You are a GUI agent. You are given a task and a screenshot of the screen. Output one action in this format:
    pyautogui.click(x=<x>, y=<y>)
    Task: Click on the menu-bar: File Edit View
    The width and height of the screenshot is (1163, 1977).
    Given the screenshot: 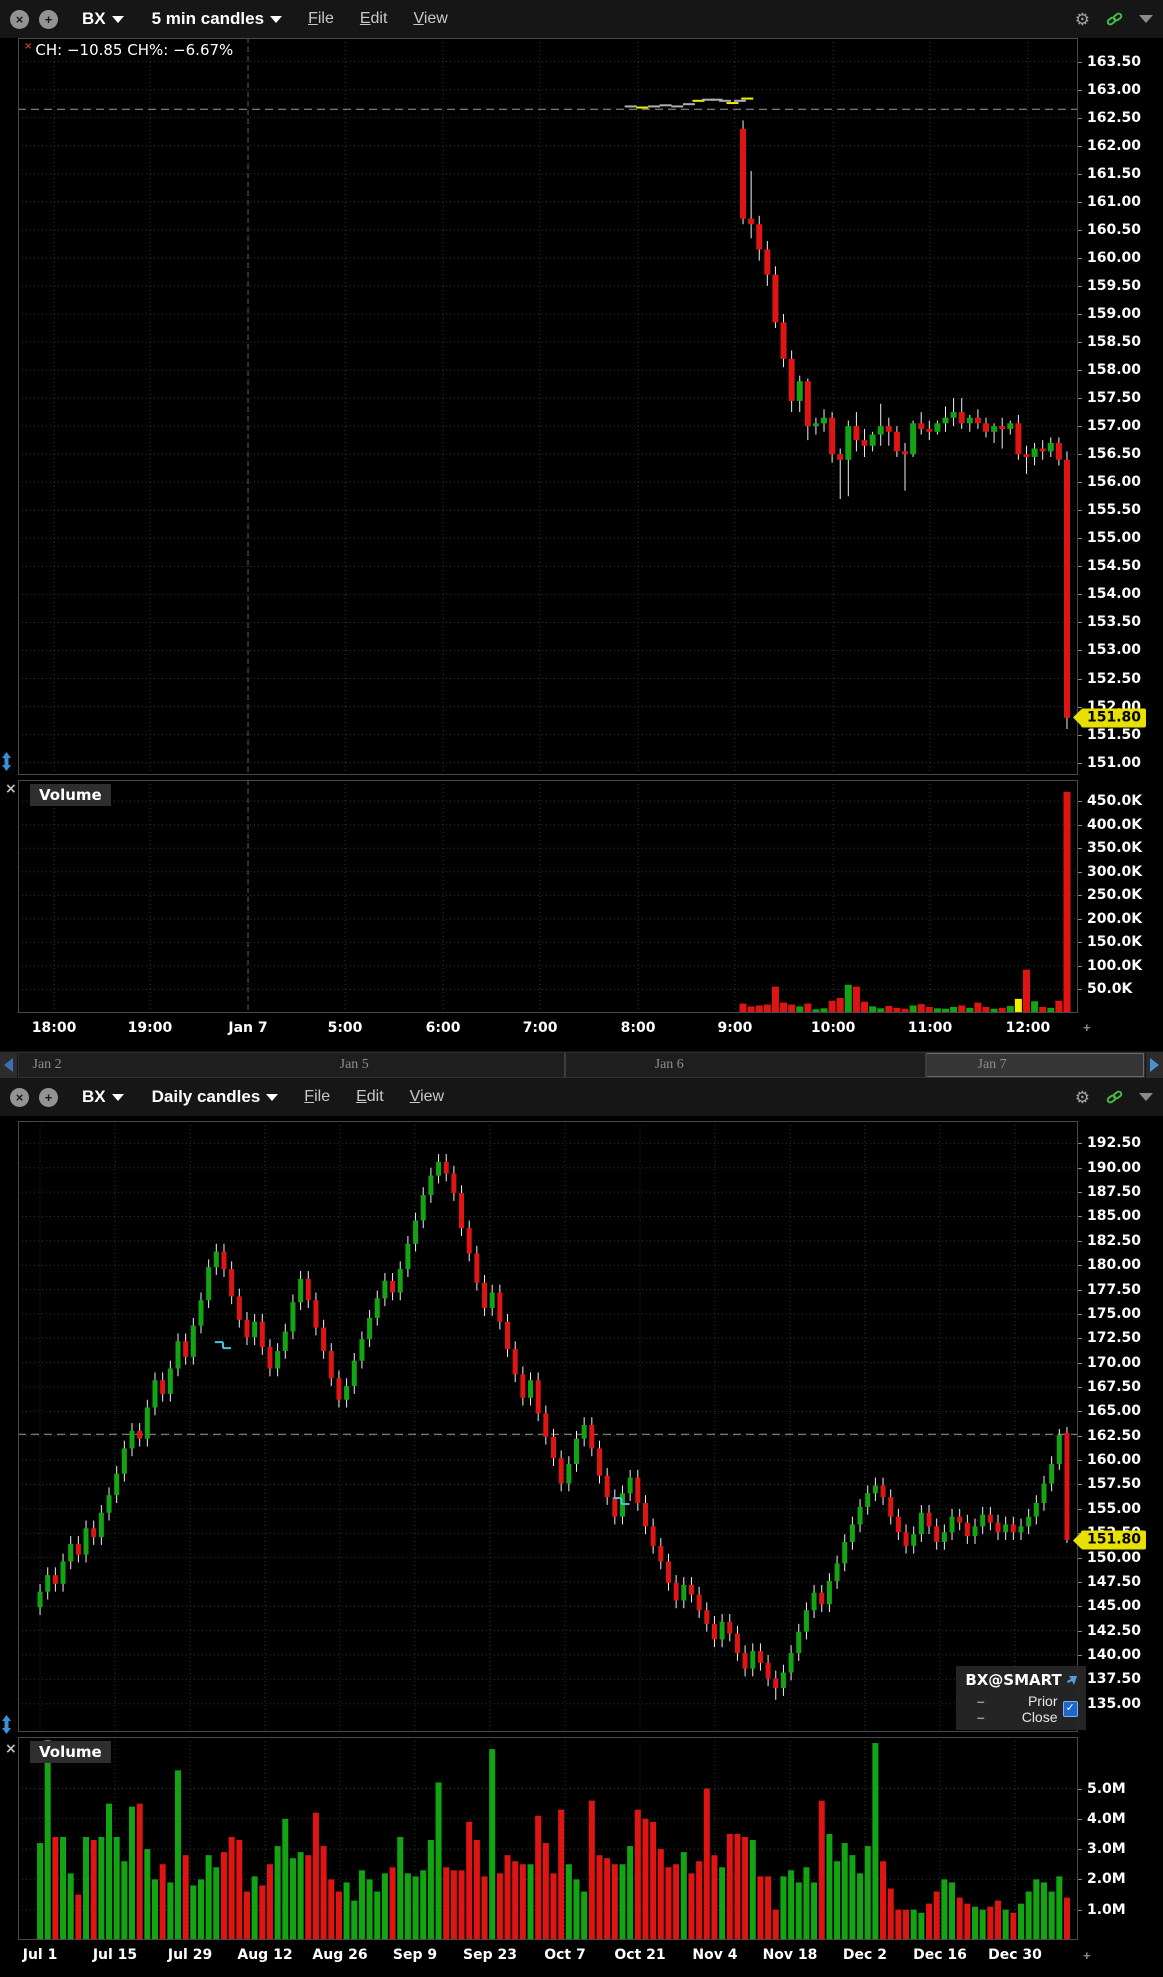 What is the action you would take?
    pyautogui.click(x=387, y=1097)
    